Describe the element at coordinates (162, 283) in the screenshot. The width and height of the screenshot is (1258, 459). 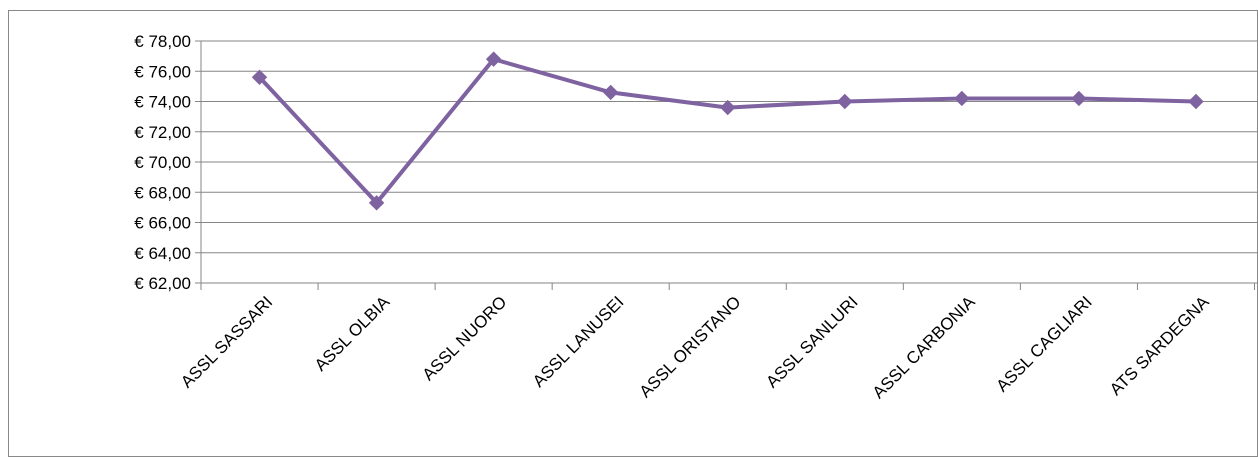
I see `y-tick-label: € 62,00` at that location.